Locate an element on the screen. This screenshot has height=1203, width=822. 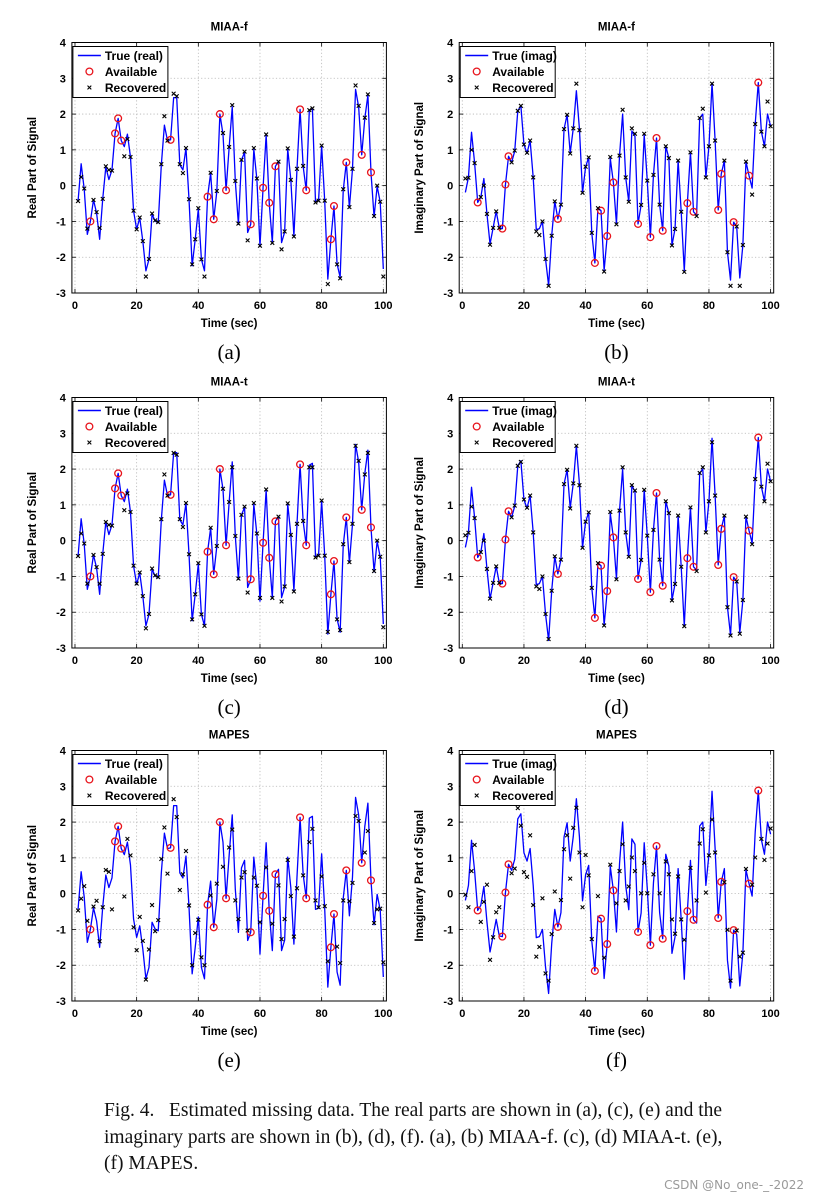
y-axis-label: Imaginary Part of Signal is located at coordinates (420, 876).